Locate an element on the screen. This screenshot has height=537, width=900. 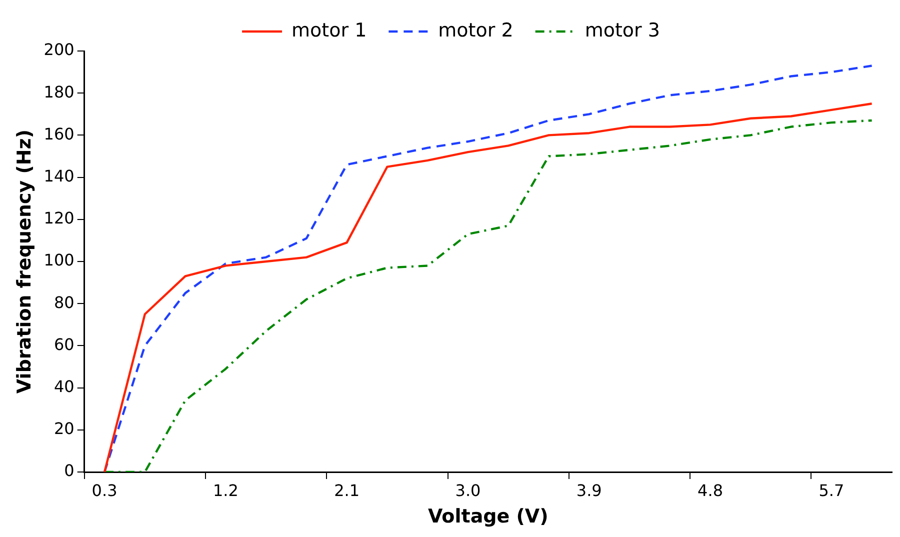
y-axis-title: Vibration frequency (Hz) is located at coordinates (24, 261).